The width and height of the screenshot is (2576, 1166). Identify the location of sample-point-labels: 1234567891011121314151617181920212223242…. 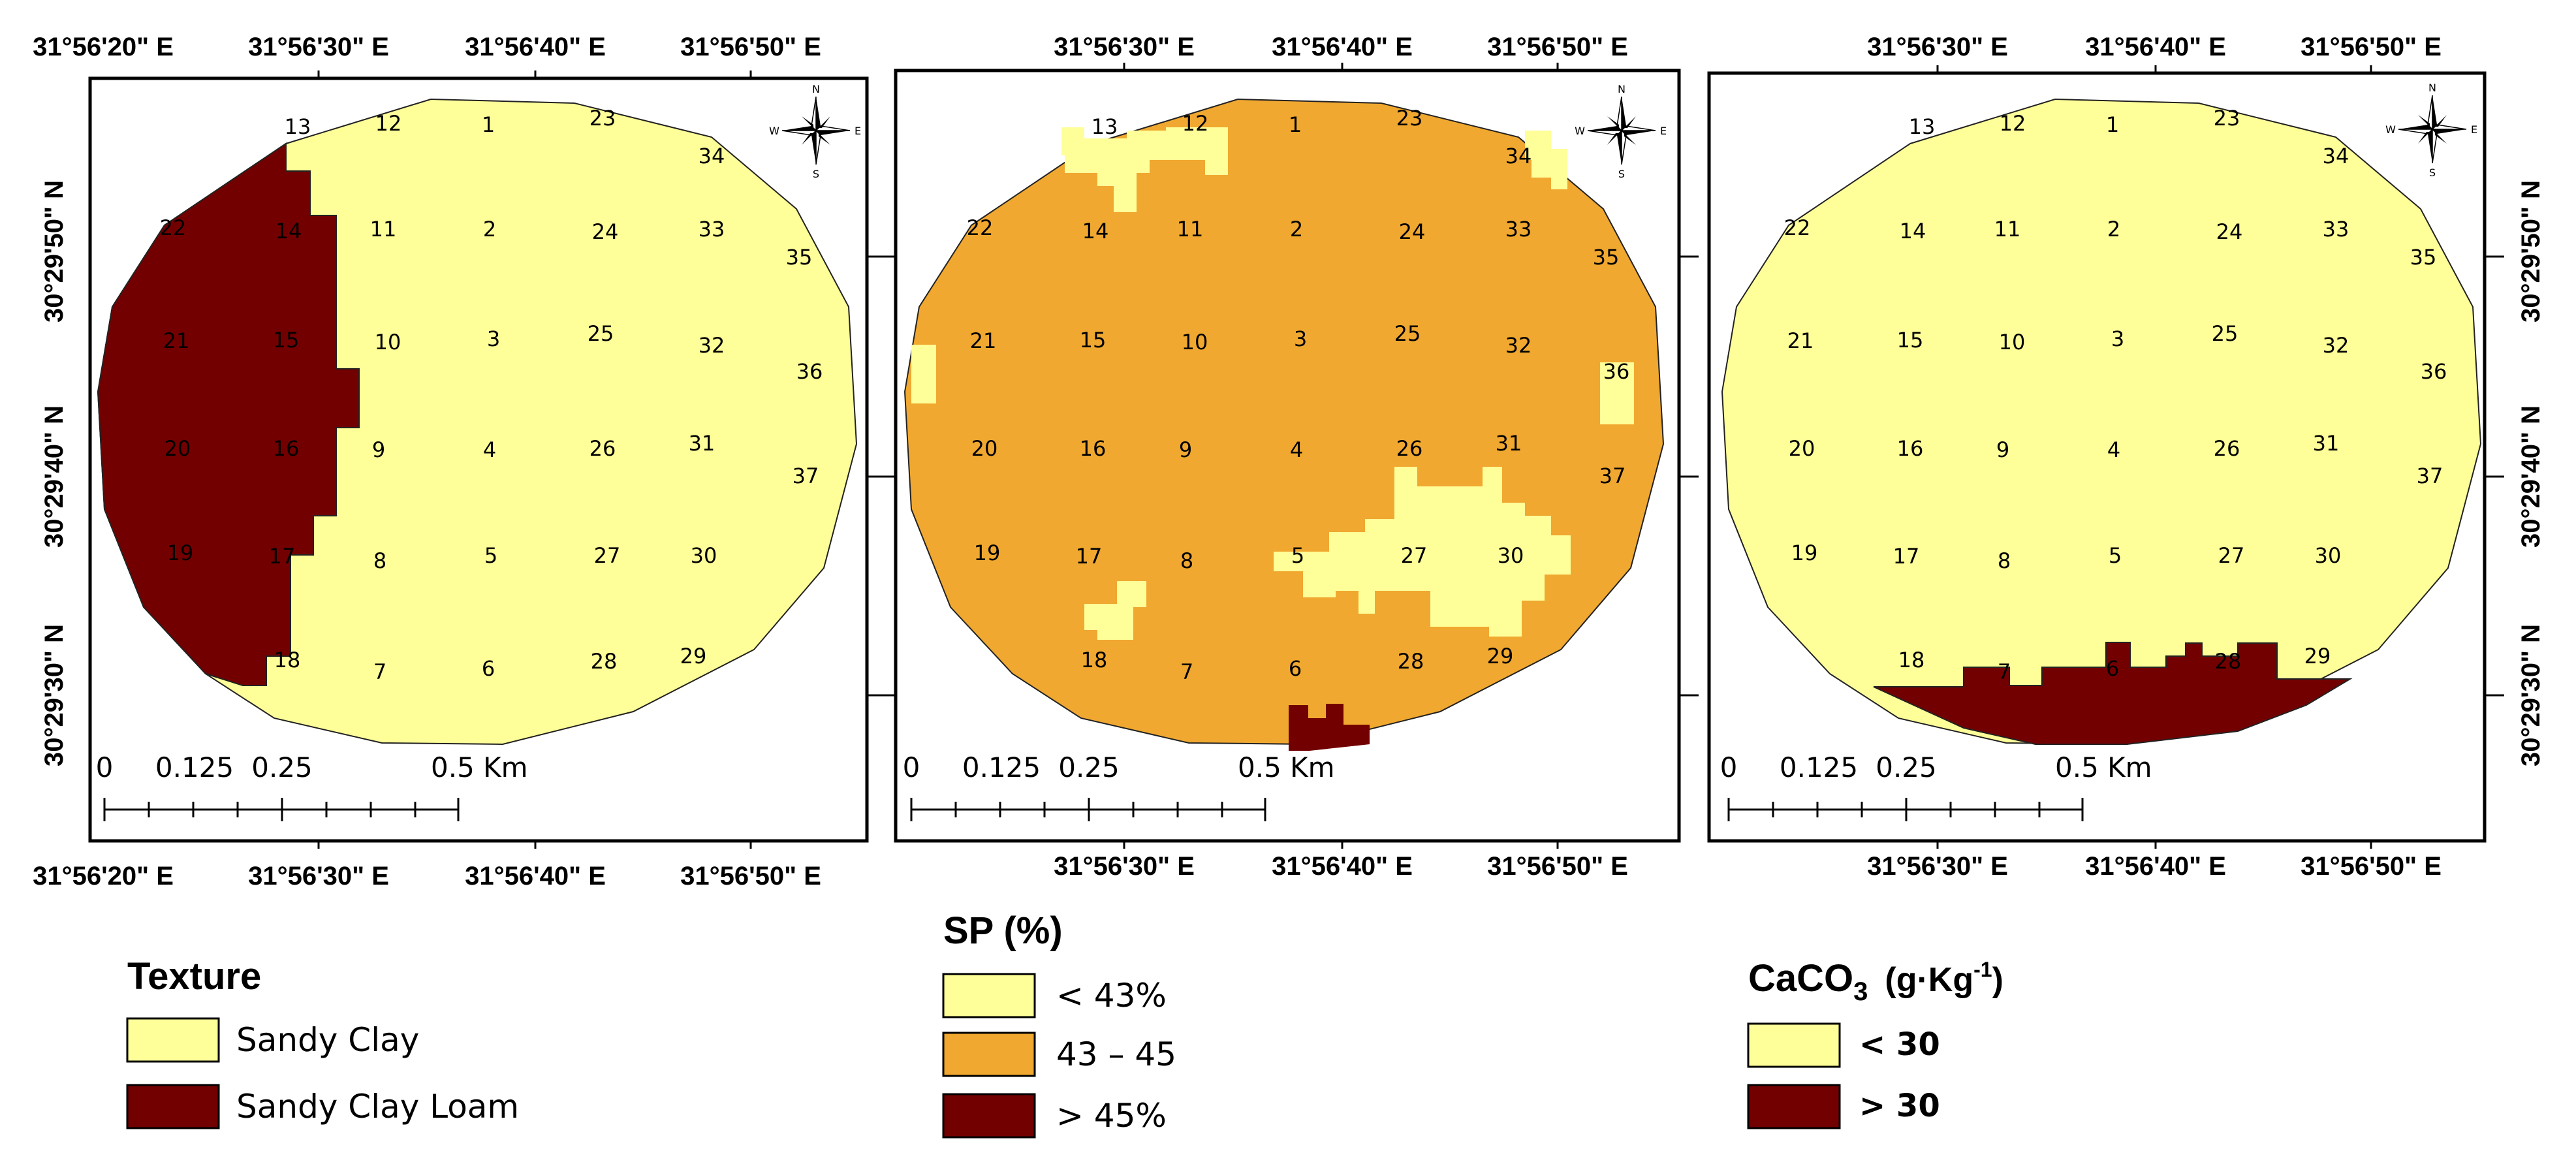
(491, 395).